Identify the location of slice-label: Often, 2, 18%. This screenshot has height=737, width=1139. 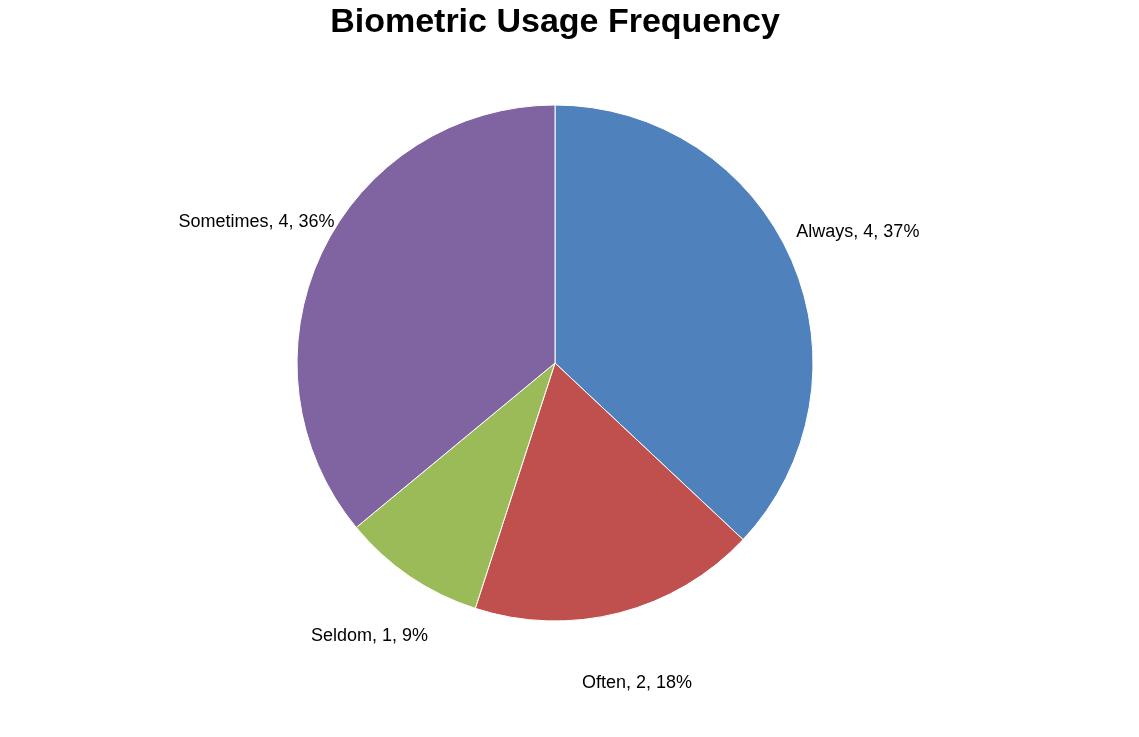
(637, 681).